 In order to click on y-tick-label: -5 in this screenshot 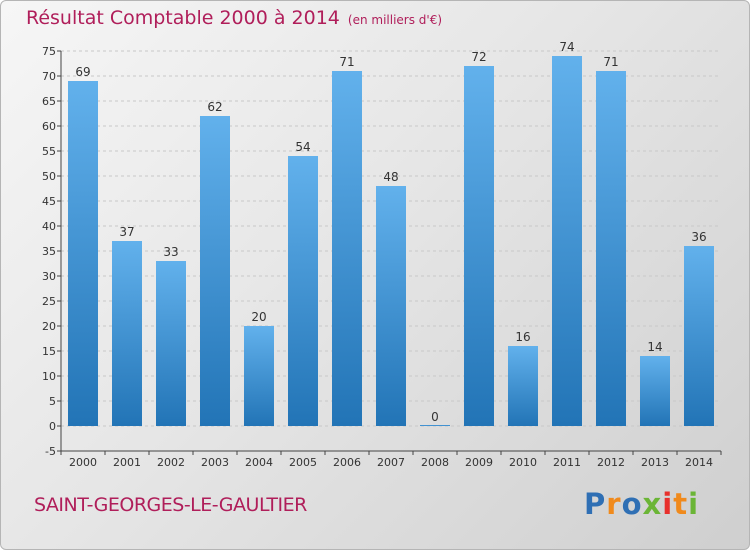, I will do `click(50, 451)`.